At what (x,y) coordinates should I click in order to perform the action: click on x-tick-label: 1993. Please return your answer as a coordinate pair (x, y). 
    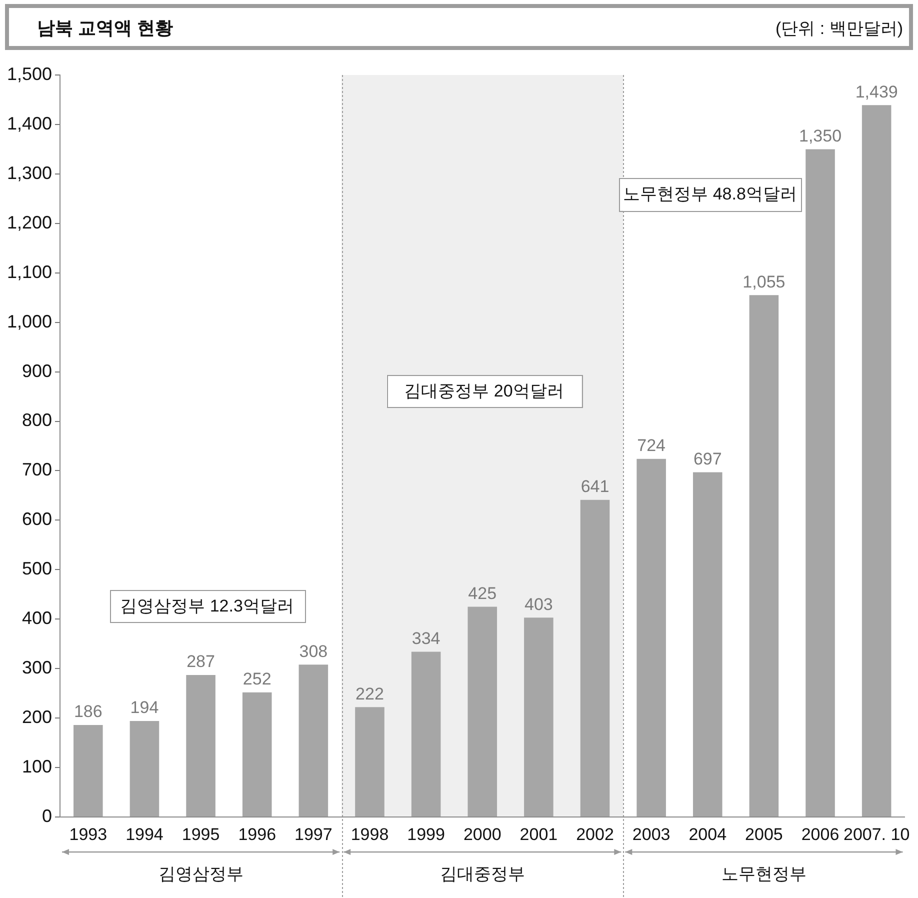
    Looking at the image, I should click on (88, 834).